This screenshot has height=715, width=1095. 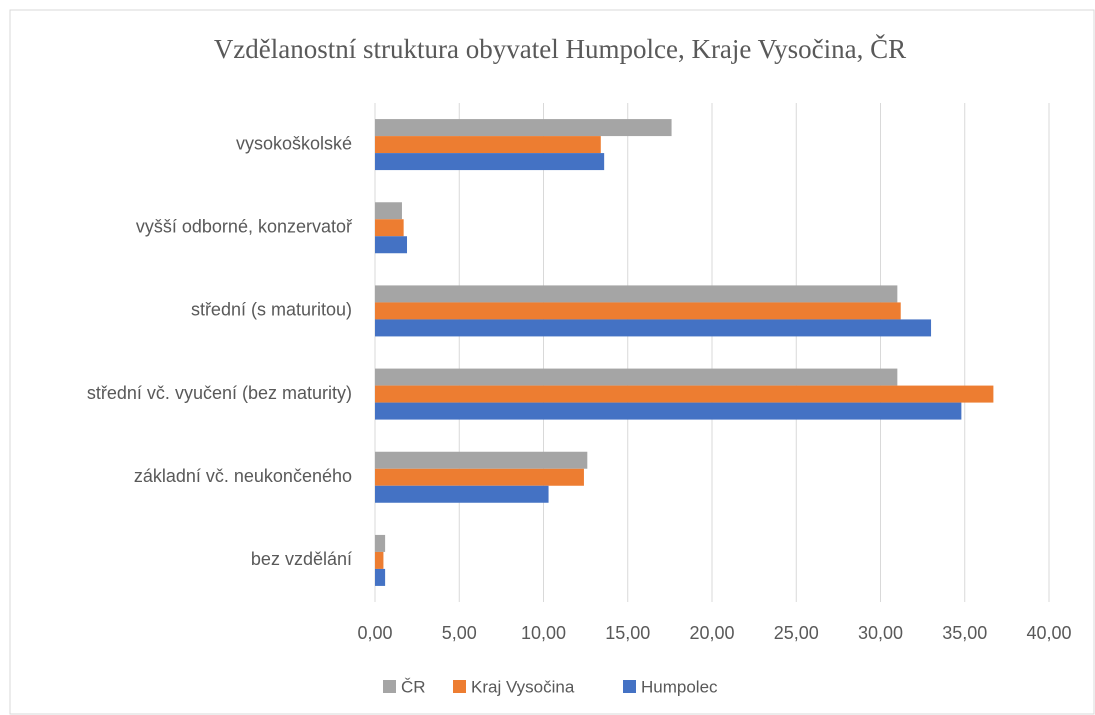 I want to click on legend-label: Kraj Vysočina, so click(x=523, y=686).